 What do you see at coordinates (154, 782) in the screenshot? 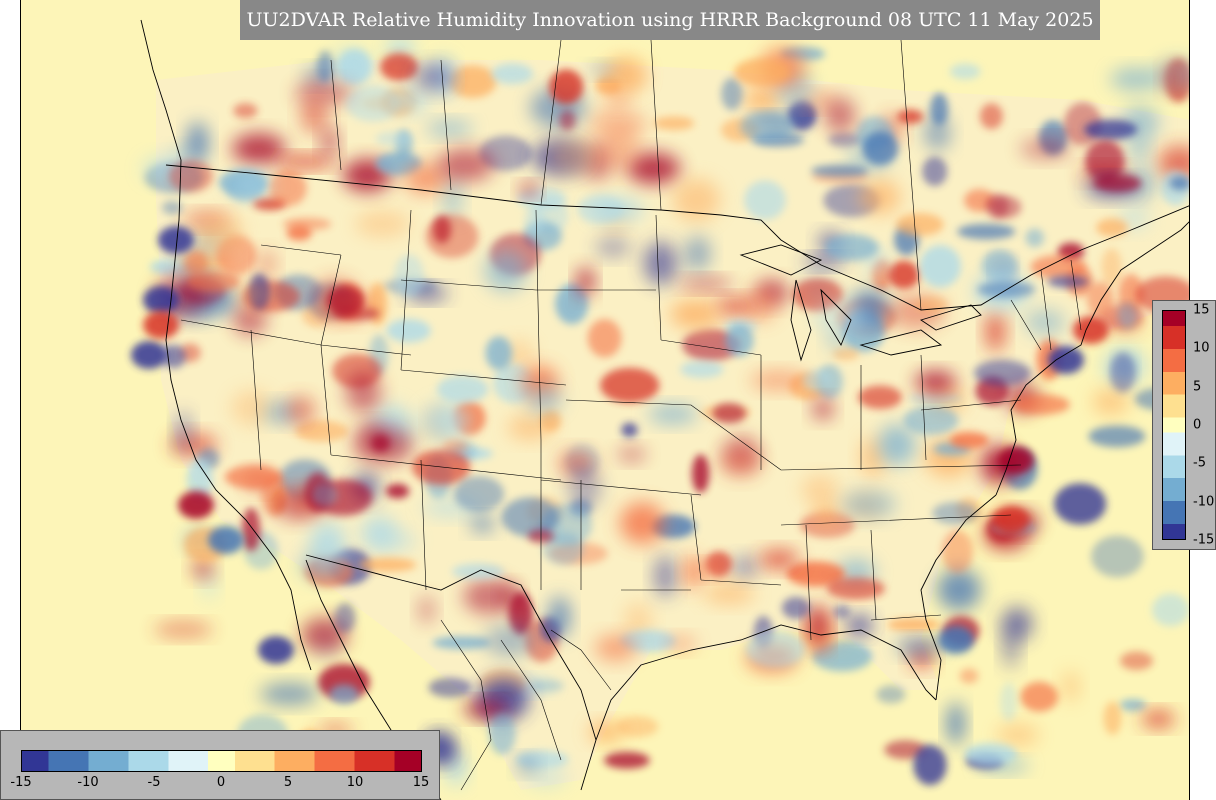
I see `horizontal-colorbar-tick: -5` at bounding box center [154, 782].